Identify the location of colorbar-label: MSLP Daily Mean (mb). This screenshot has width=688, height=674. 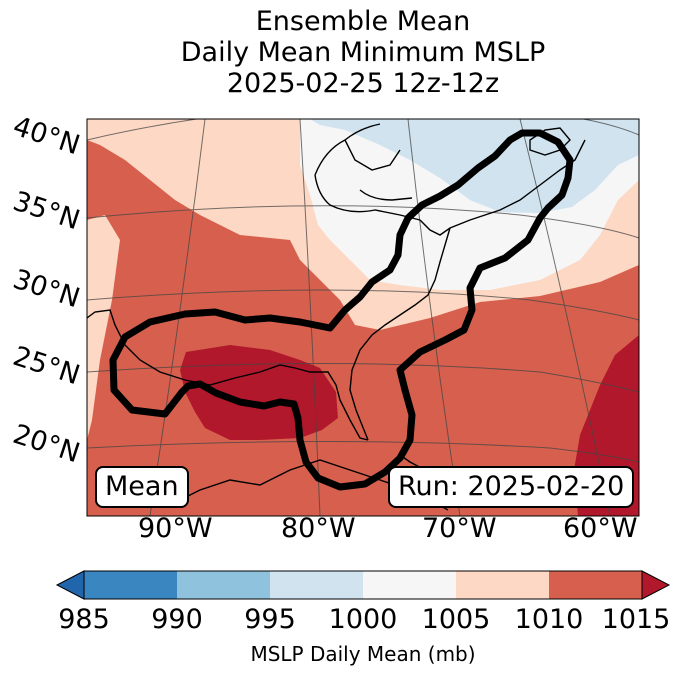
(363, 654).